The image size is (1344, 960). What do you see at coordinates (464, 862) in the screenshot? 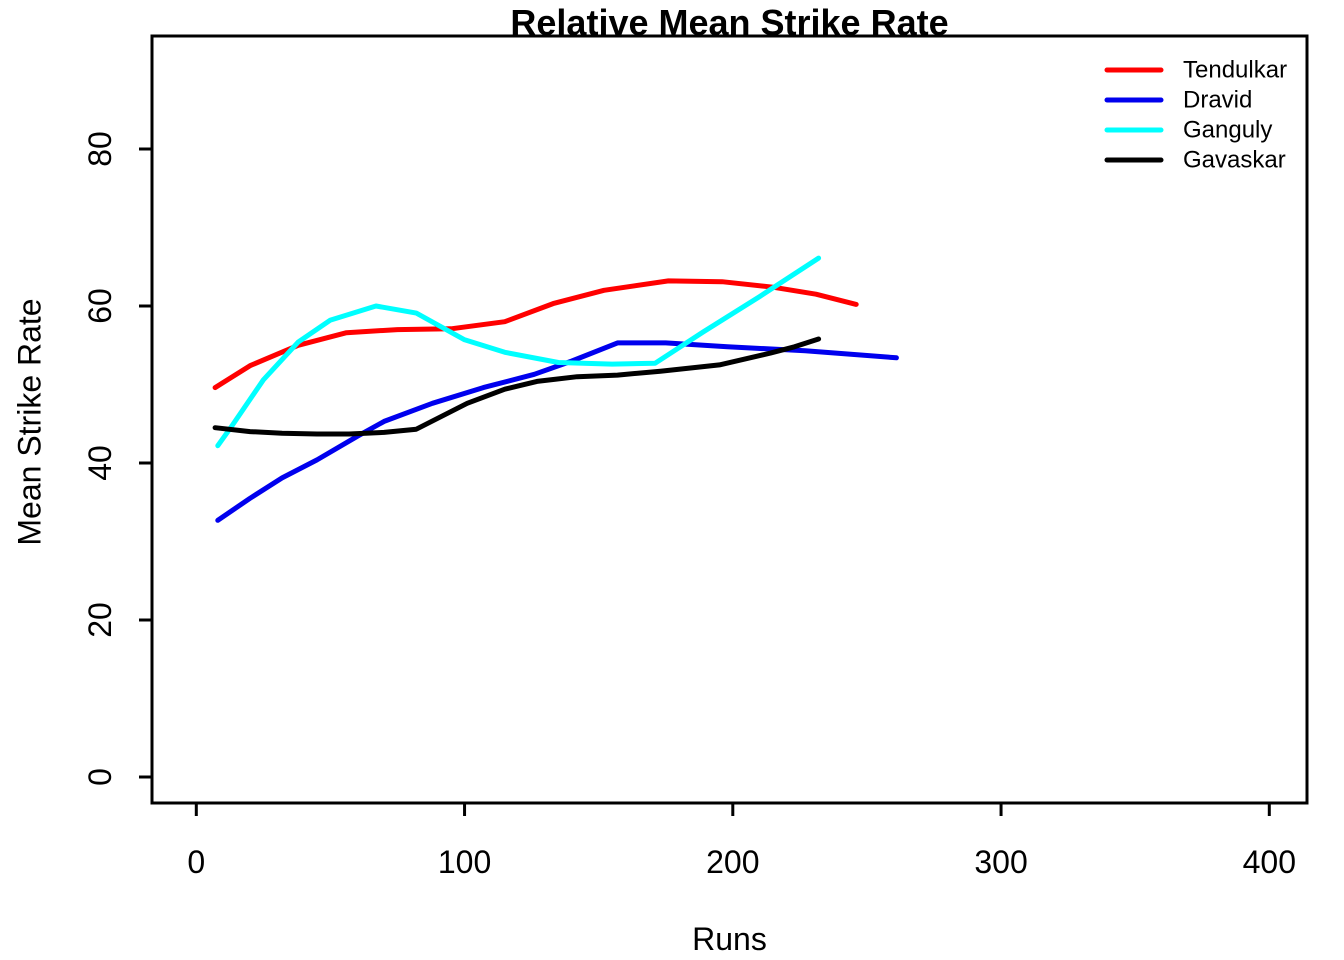
I see `x-tick-label: 100` at bounding box center [464, 862].